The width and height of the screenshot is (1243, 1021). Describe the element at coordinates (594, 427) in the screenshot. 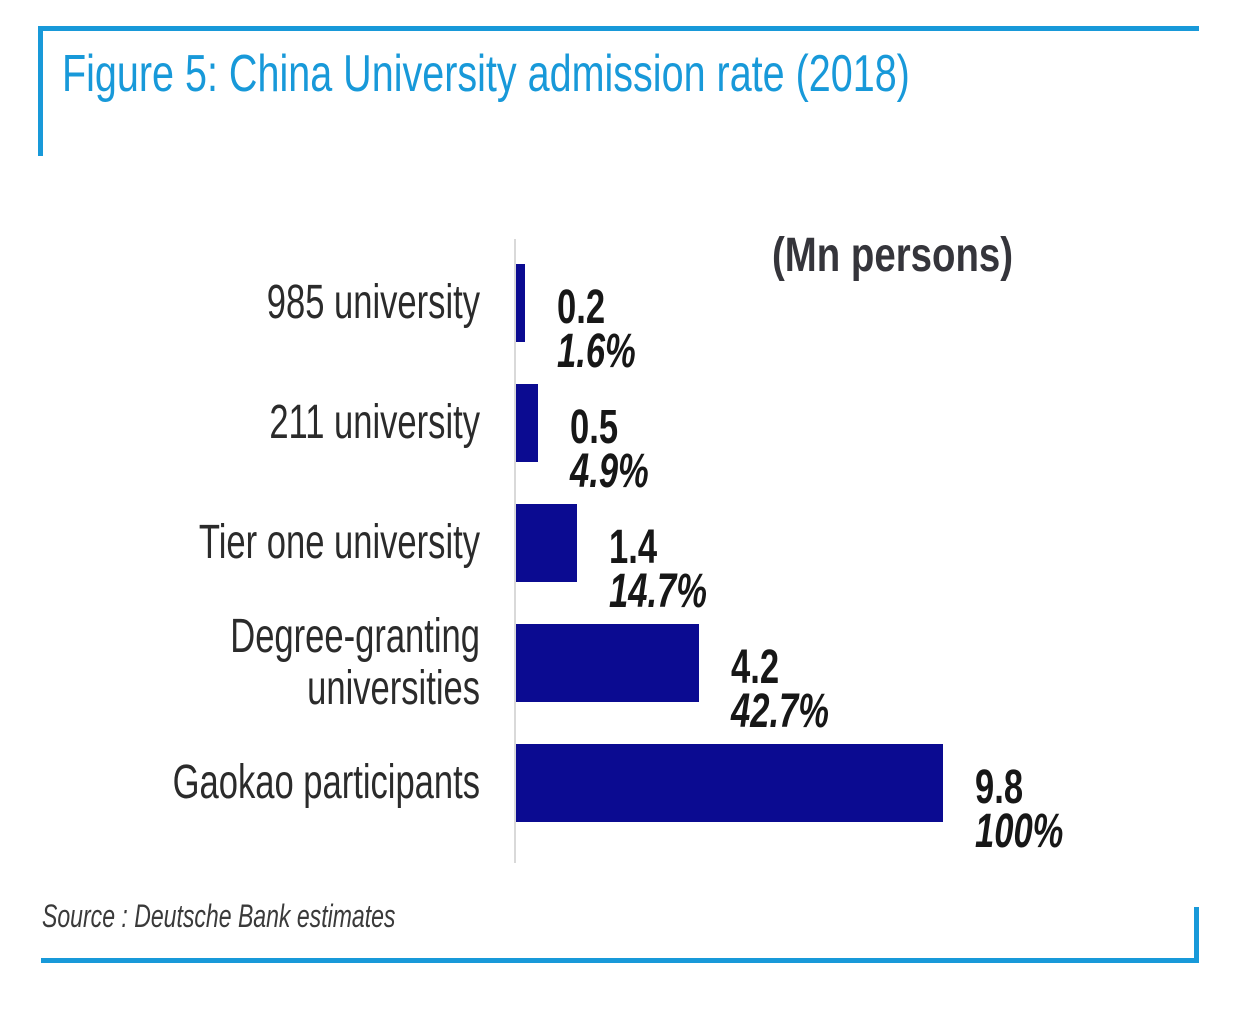

I see `value-label: 0.5` at that location.